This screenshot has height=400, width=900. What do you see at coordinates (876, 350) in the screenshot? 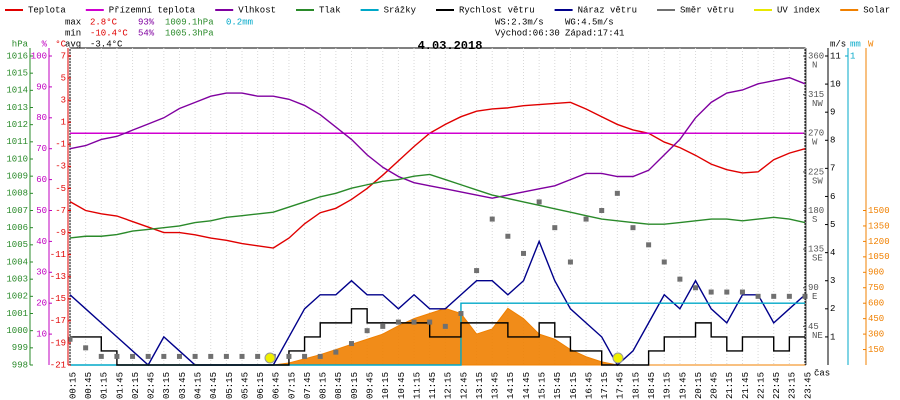
I see `y-tick-label: 150` at bounding box center [876, 350].